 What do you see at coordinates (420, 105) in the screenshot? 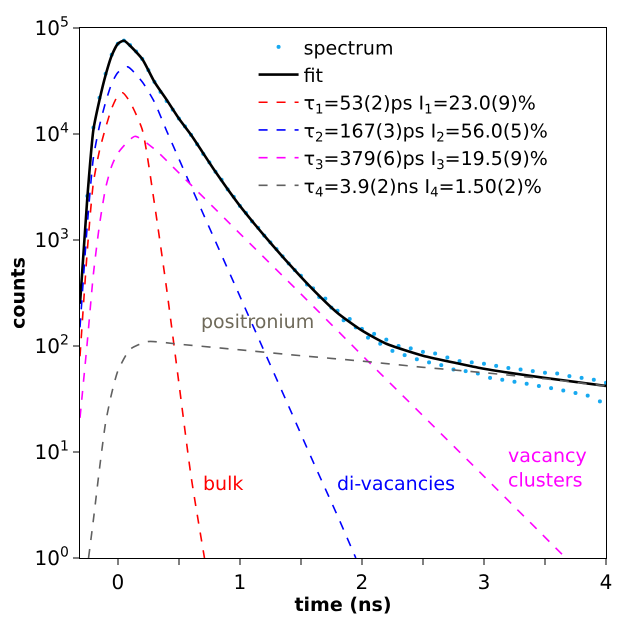
I see `legend-label: τ$_{1}$=53(2)ps I$_{1}$=23.0(9)%` at bounding box center [420, 105].